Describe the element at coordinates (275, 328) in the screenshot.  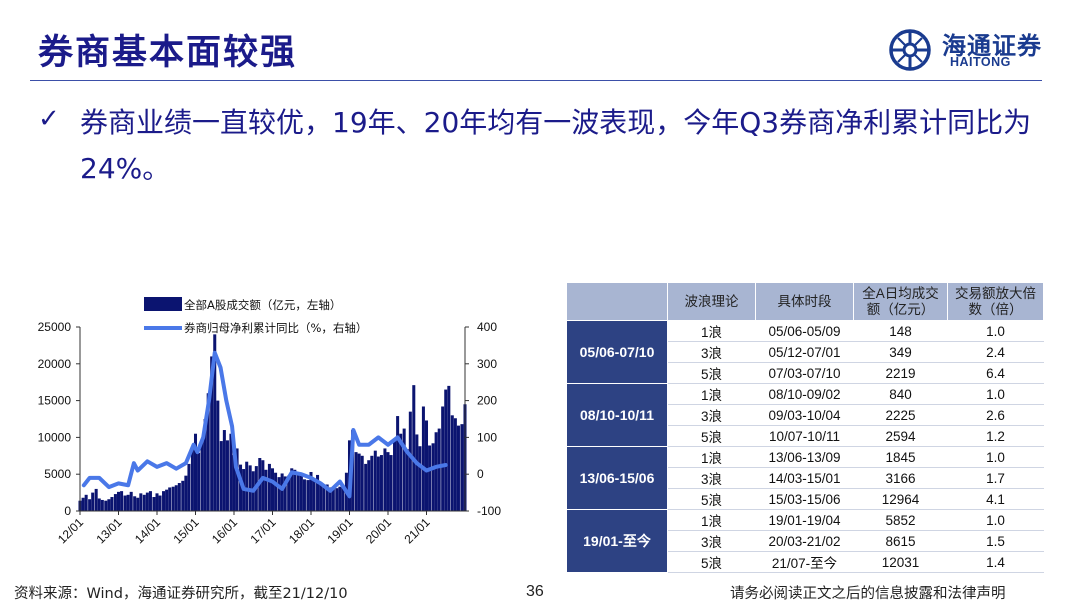
I see `legend-label-profit: 券商归母净利累计同比（%，右轴）` at that location.